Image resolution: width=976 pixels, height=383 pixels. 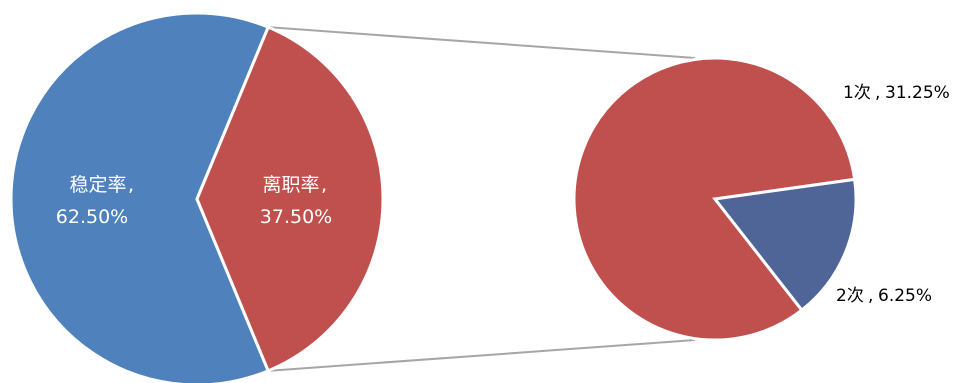 I want to click on connector-line-top, so click(x=482, y=42).